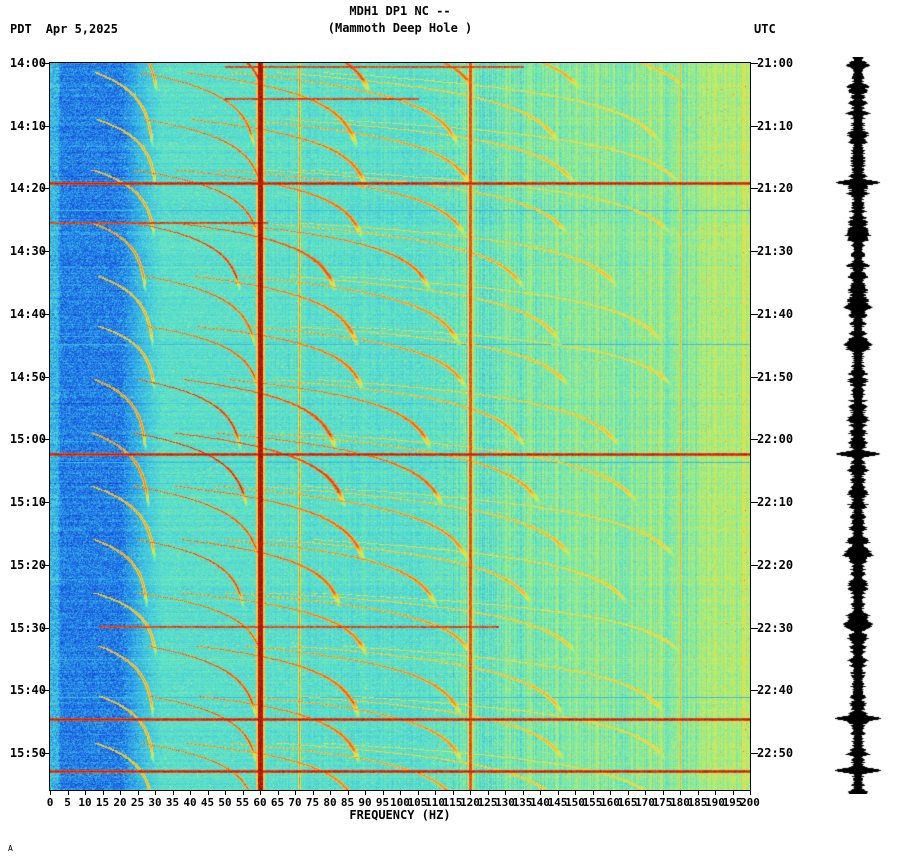 This screenshot has height=864, width=902. I want to click on left-time-label: 15:50, so click(27, 752).